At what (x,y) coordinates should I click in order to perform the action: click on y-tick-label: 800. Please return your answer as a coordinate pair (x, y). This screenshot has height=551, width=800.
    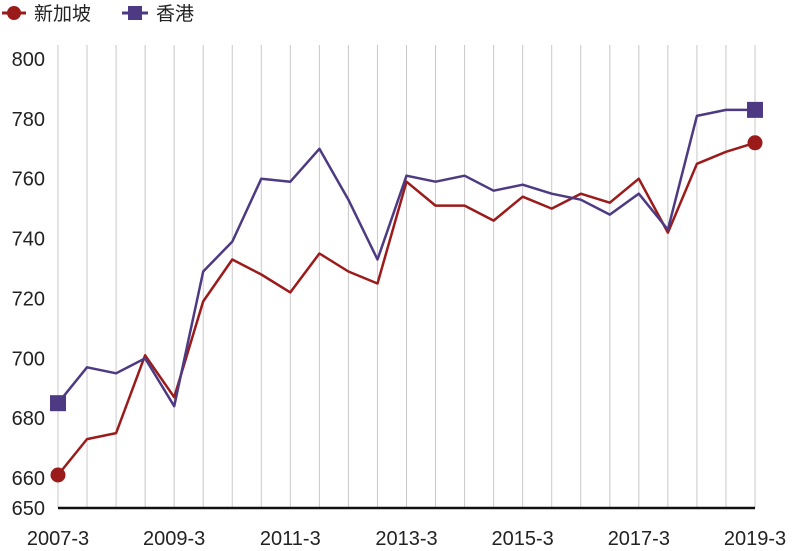
    Looking at the image, I should click on (28, 60).